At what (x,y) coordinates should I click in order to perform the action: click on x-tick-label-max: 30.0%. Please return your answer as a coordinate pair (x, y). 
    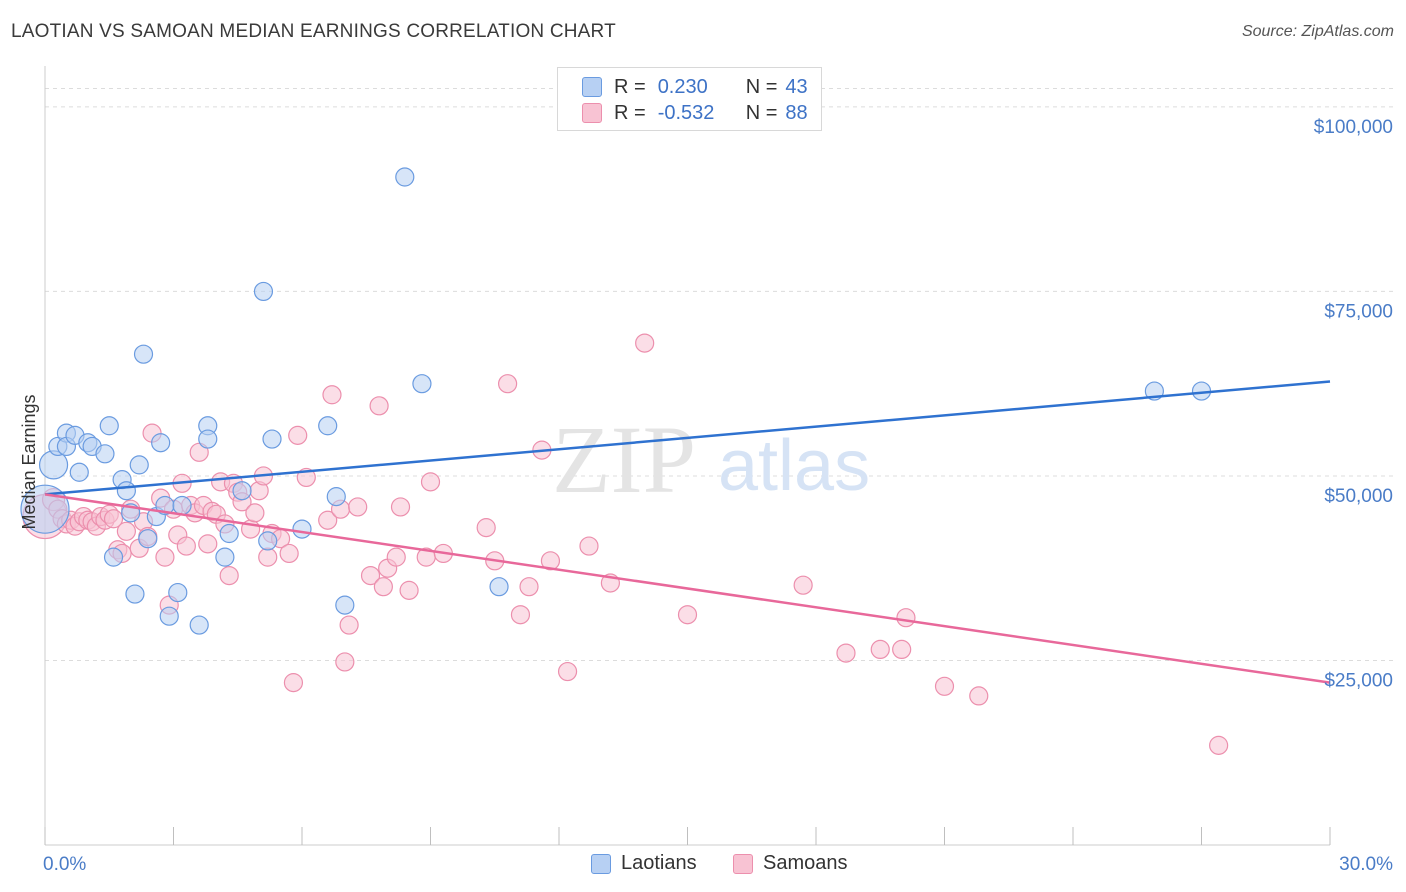
    Looking at the image, I should click on (1366, 864).